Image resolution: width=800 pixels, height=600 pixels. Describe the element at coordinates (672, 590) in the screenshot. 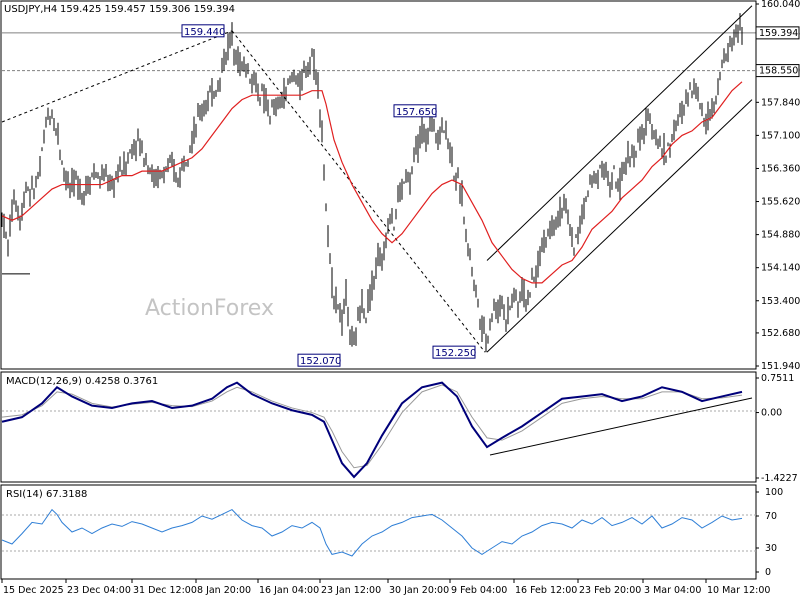

I see `time-tick-label: 3 Mar 04:00` at that location.